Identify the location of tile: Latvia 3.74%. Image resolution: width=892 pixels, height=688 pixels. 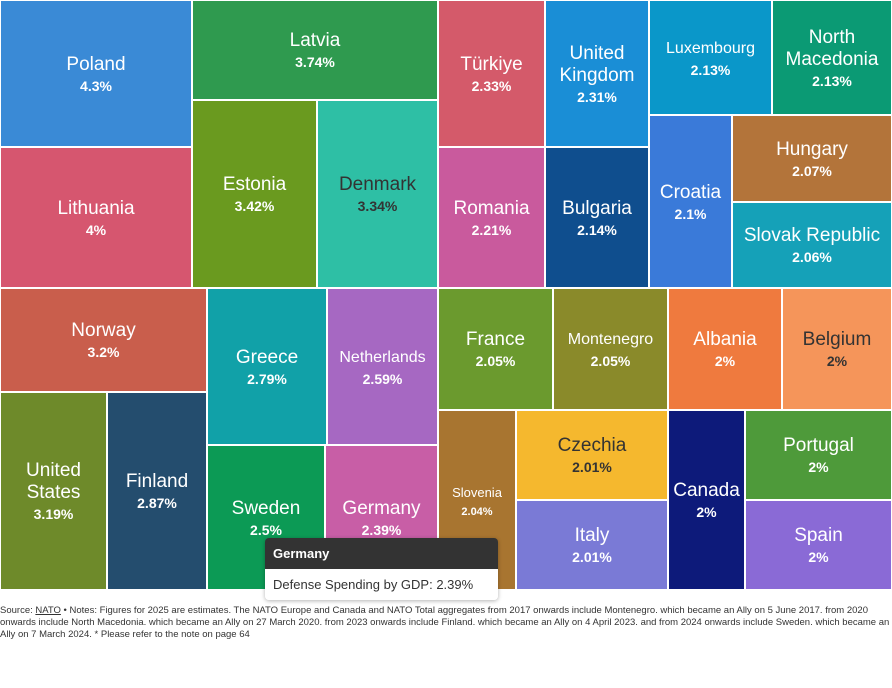
(315, 50).